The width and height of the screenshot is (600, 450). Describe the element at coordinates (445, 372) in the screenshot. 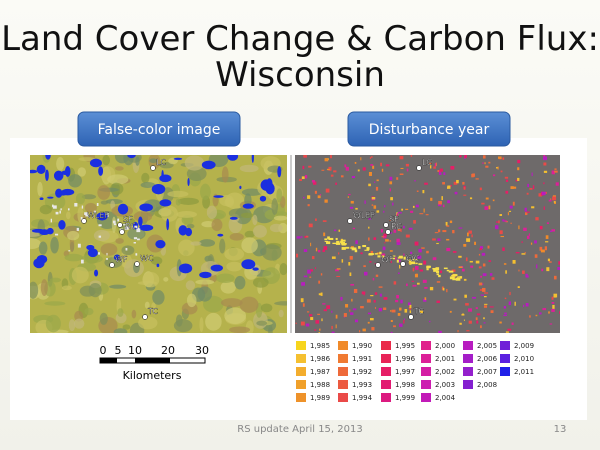

I see `legend-label: 2,002` at that location.